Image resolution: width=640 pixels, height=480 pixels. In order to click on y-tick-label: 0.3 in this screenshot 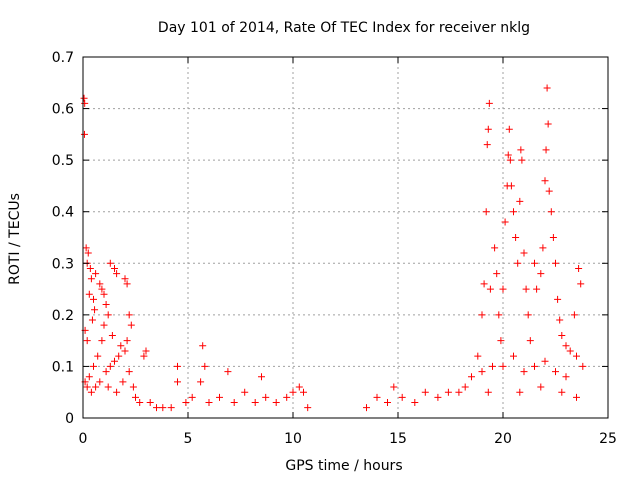, I will do `click(63, 264)`.